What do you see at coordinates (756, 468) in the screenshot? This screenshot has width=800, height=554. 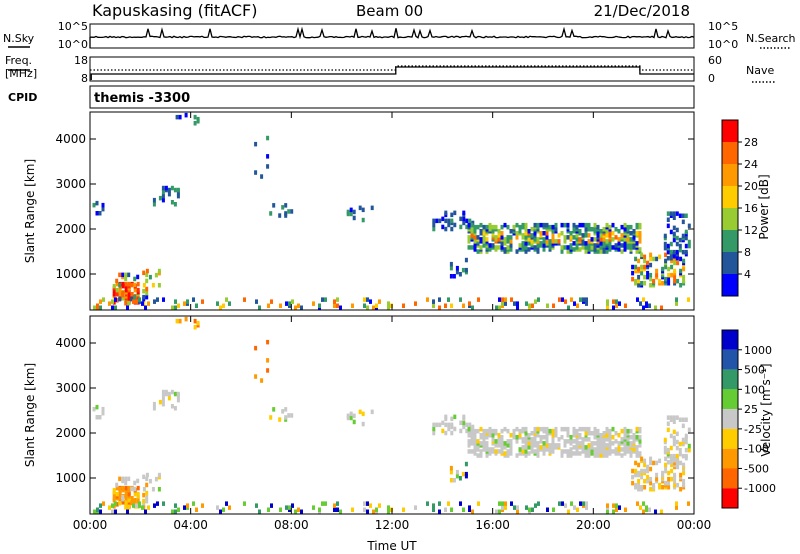 I see `colorbar-tick-label: -500` at bounding box center [756, 468].